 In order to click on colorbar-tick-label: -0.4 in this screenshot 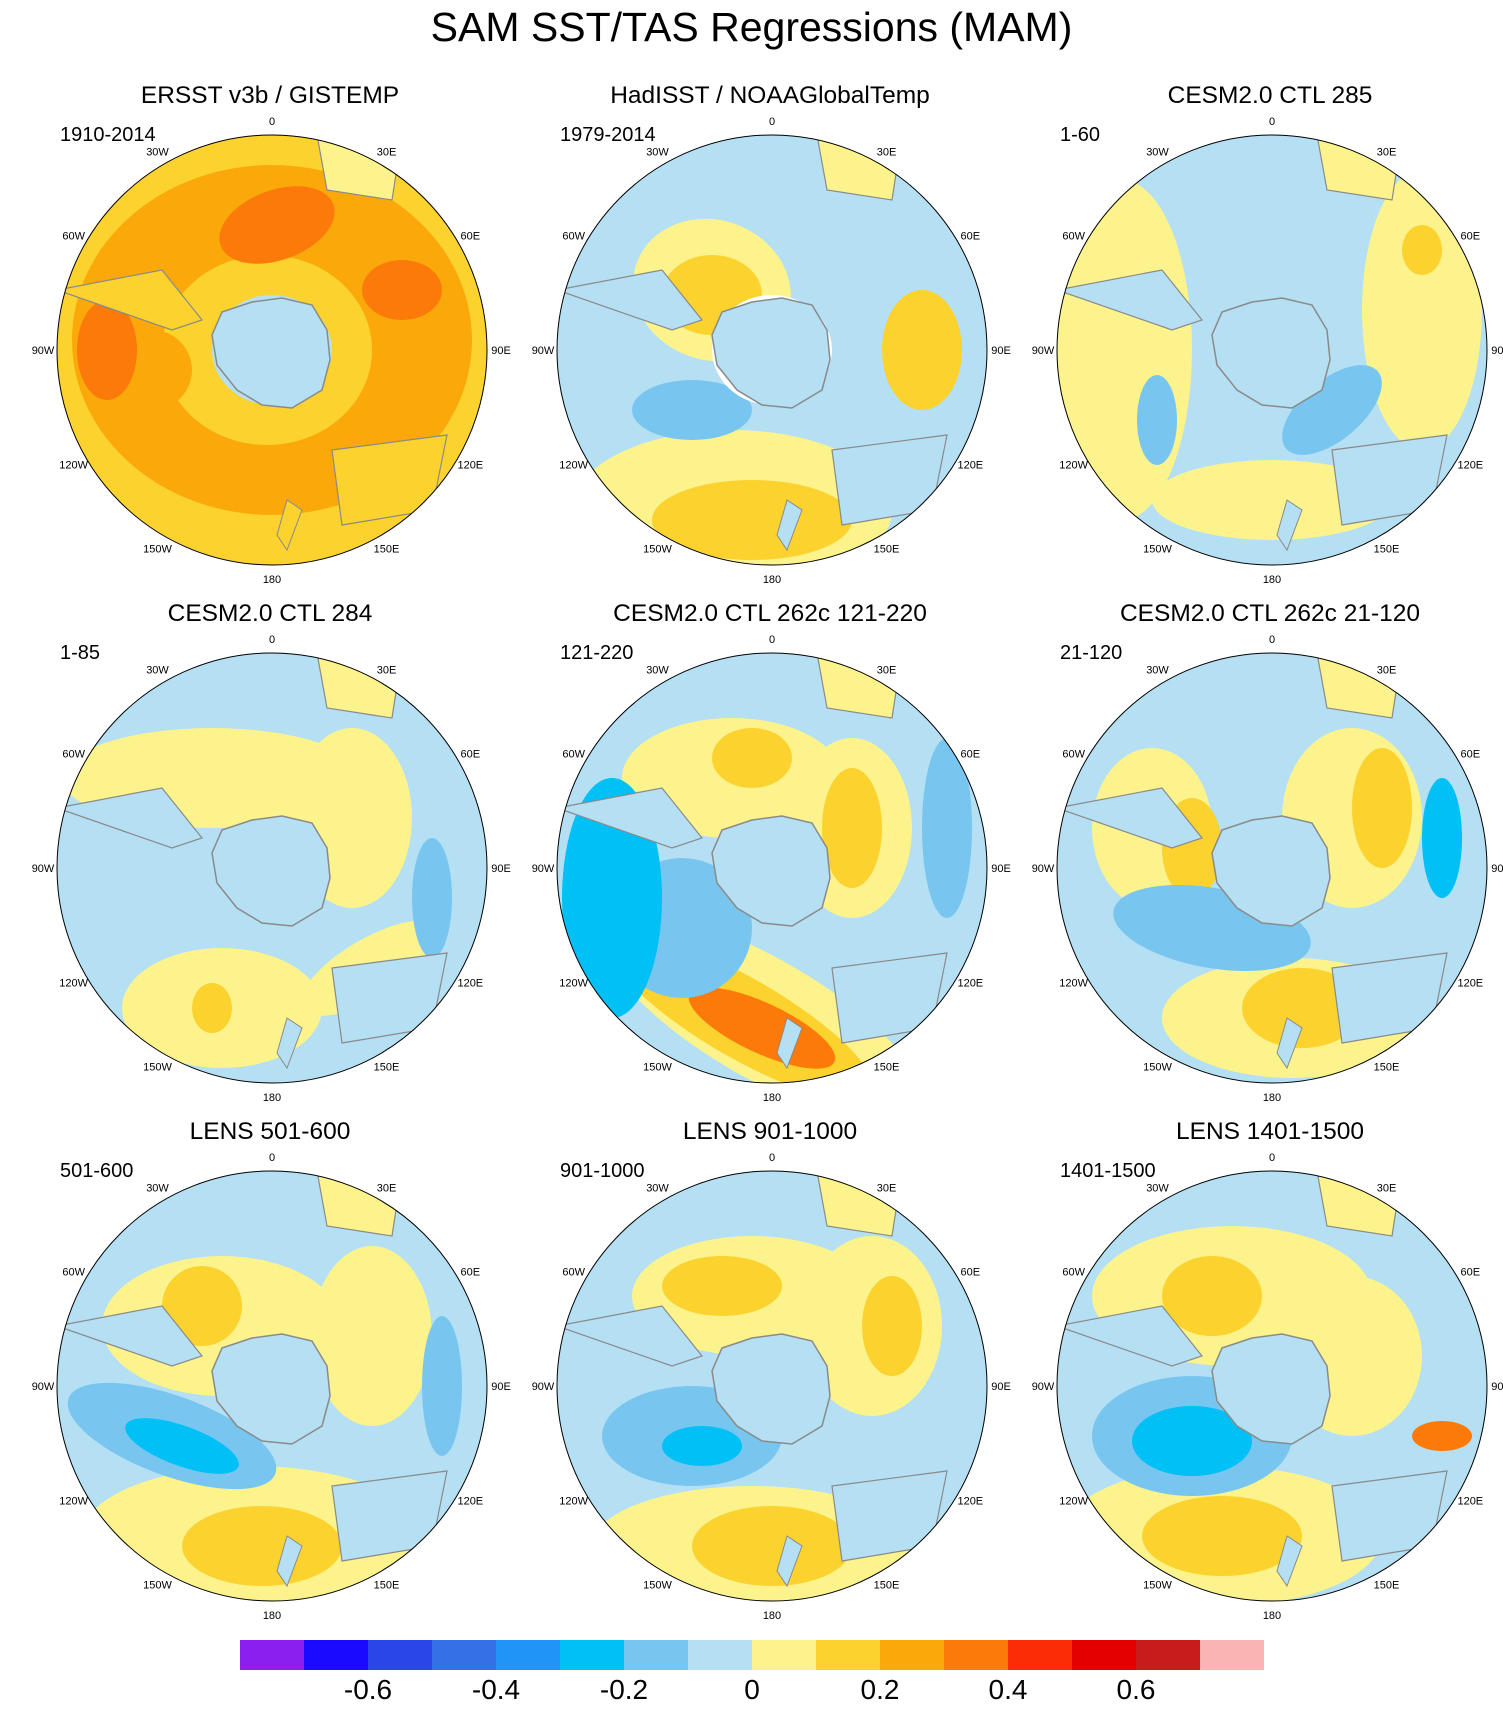, I will do `click(496, 1689)`.